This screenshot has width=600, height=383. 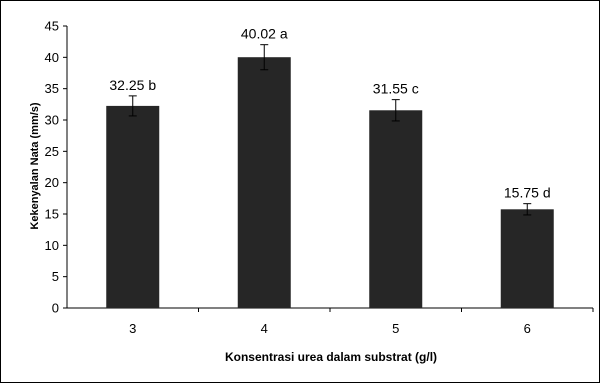 I want to click on y-tick-label: 15, so click(x=52, y=214).